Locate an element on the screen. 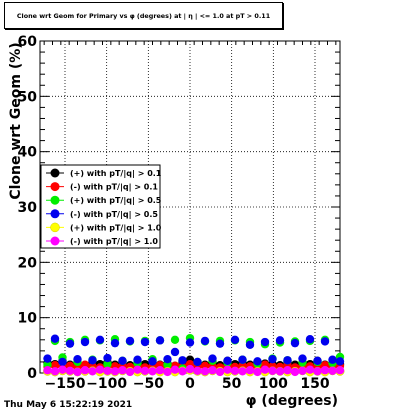 This screenshot has height=414, width=400. x-tick-label: 50 is located at coordinates (232, 384).